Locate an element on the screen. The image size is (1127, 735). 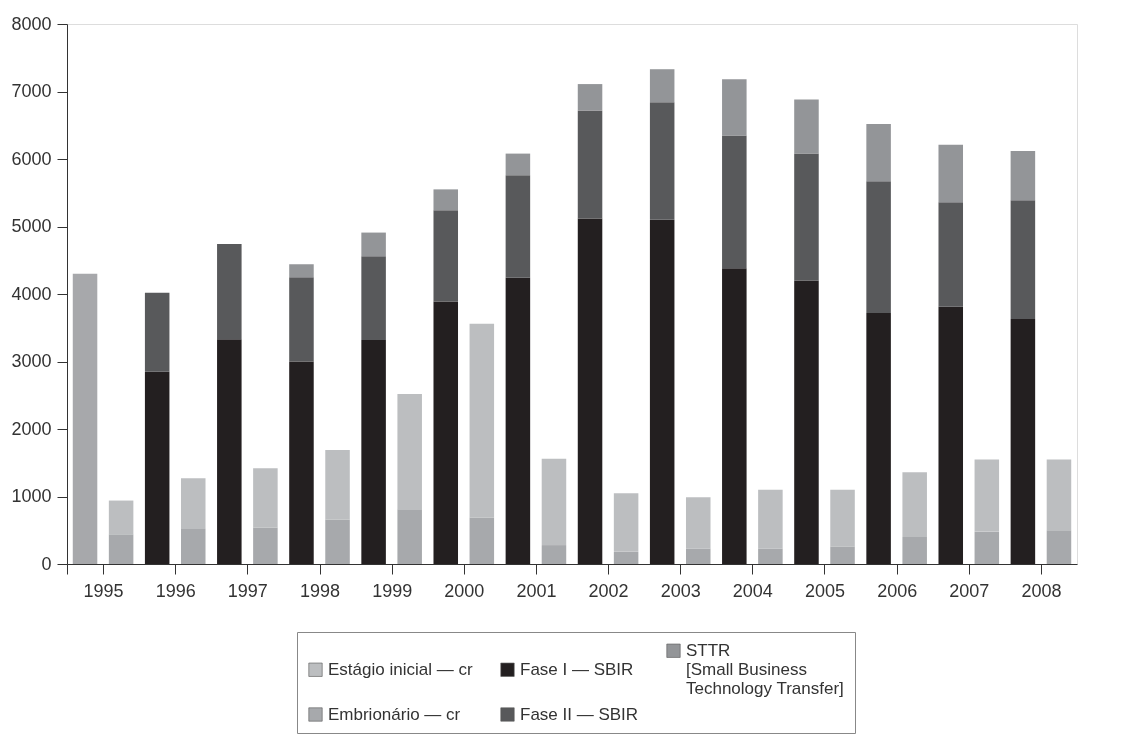
x-tick-label: 2001 is located at coordinates (536, 590).